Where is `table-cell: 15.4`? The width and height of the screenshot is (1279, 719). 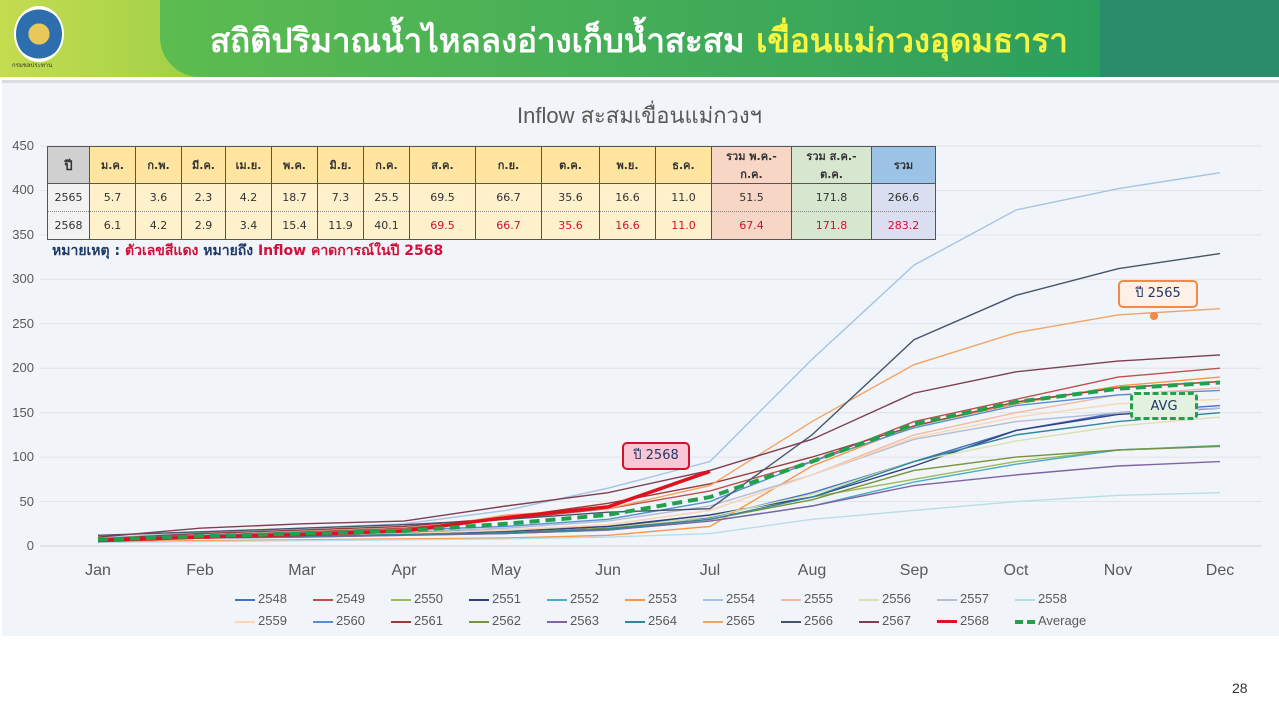
table-cell: 15.4 is located at coordinates (294, 225).